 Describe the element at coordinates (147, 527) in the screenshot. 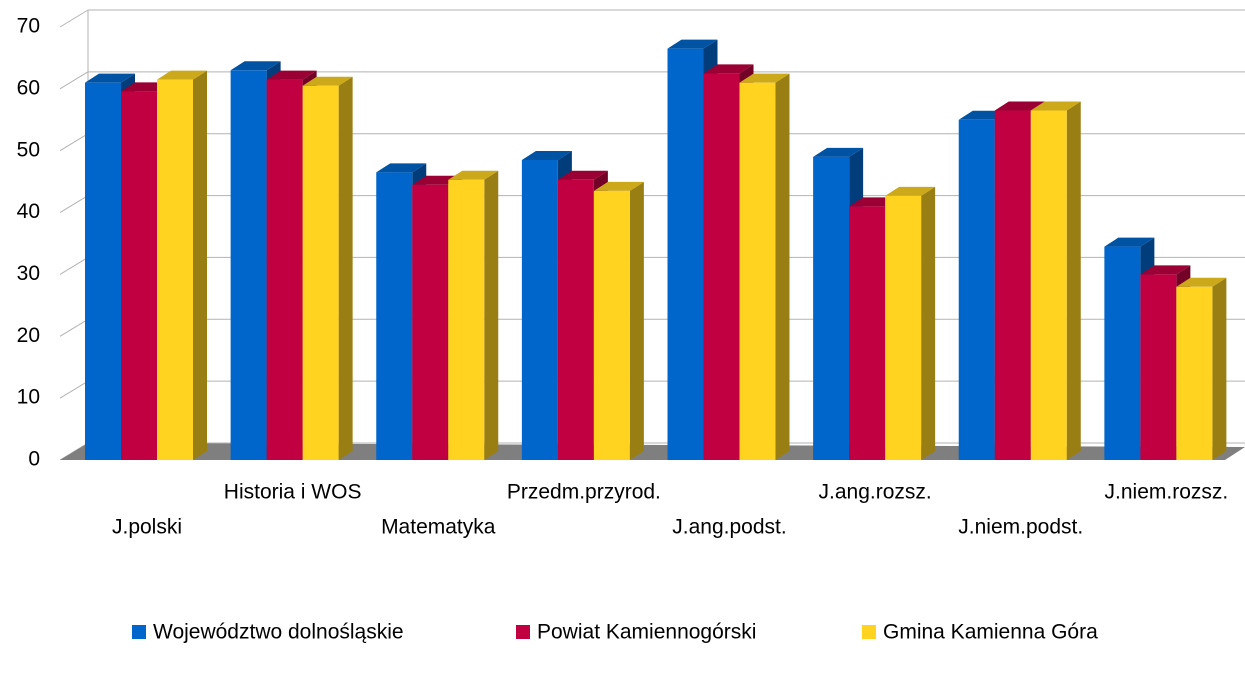

I see `x-tick-label: J.polski` at that location.